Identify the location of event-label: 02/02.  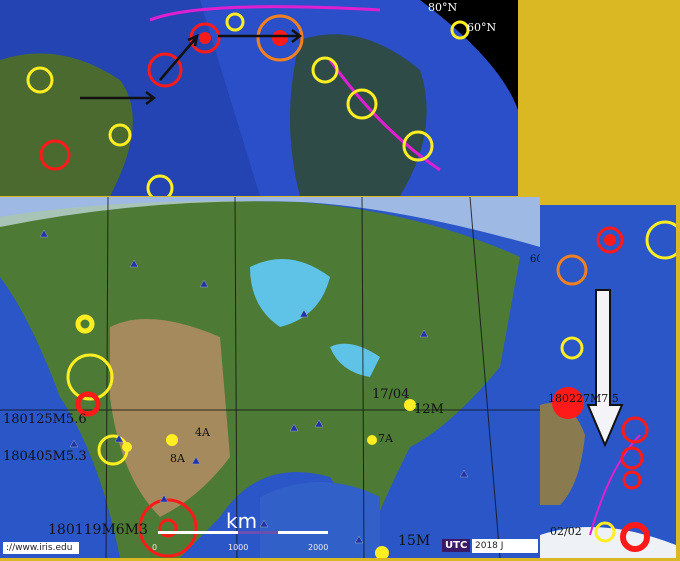
(566, 531).